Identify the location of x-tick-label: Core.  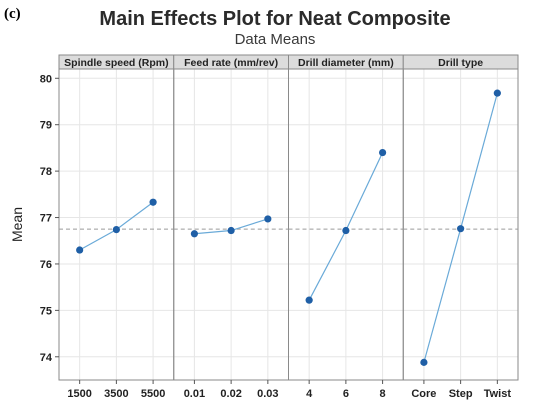
(423, 394).